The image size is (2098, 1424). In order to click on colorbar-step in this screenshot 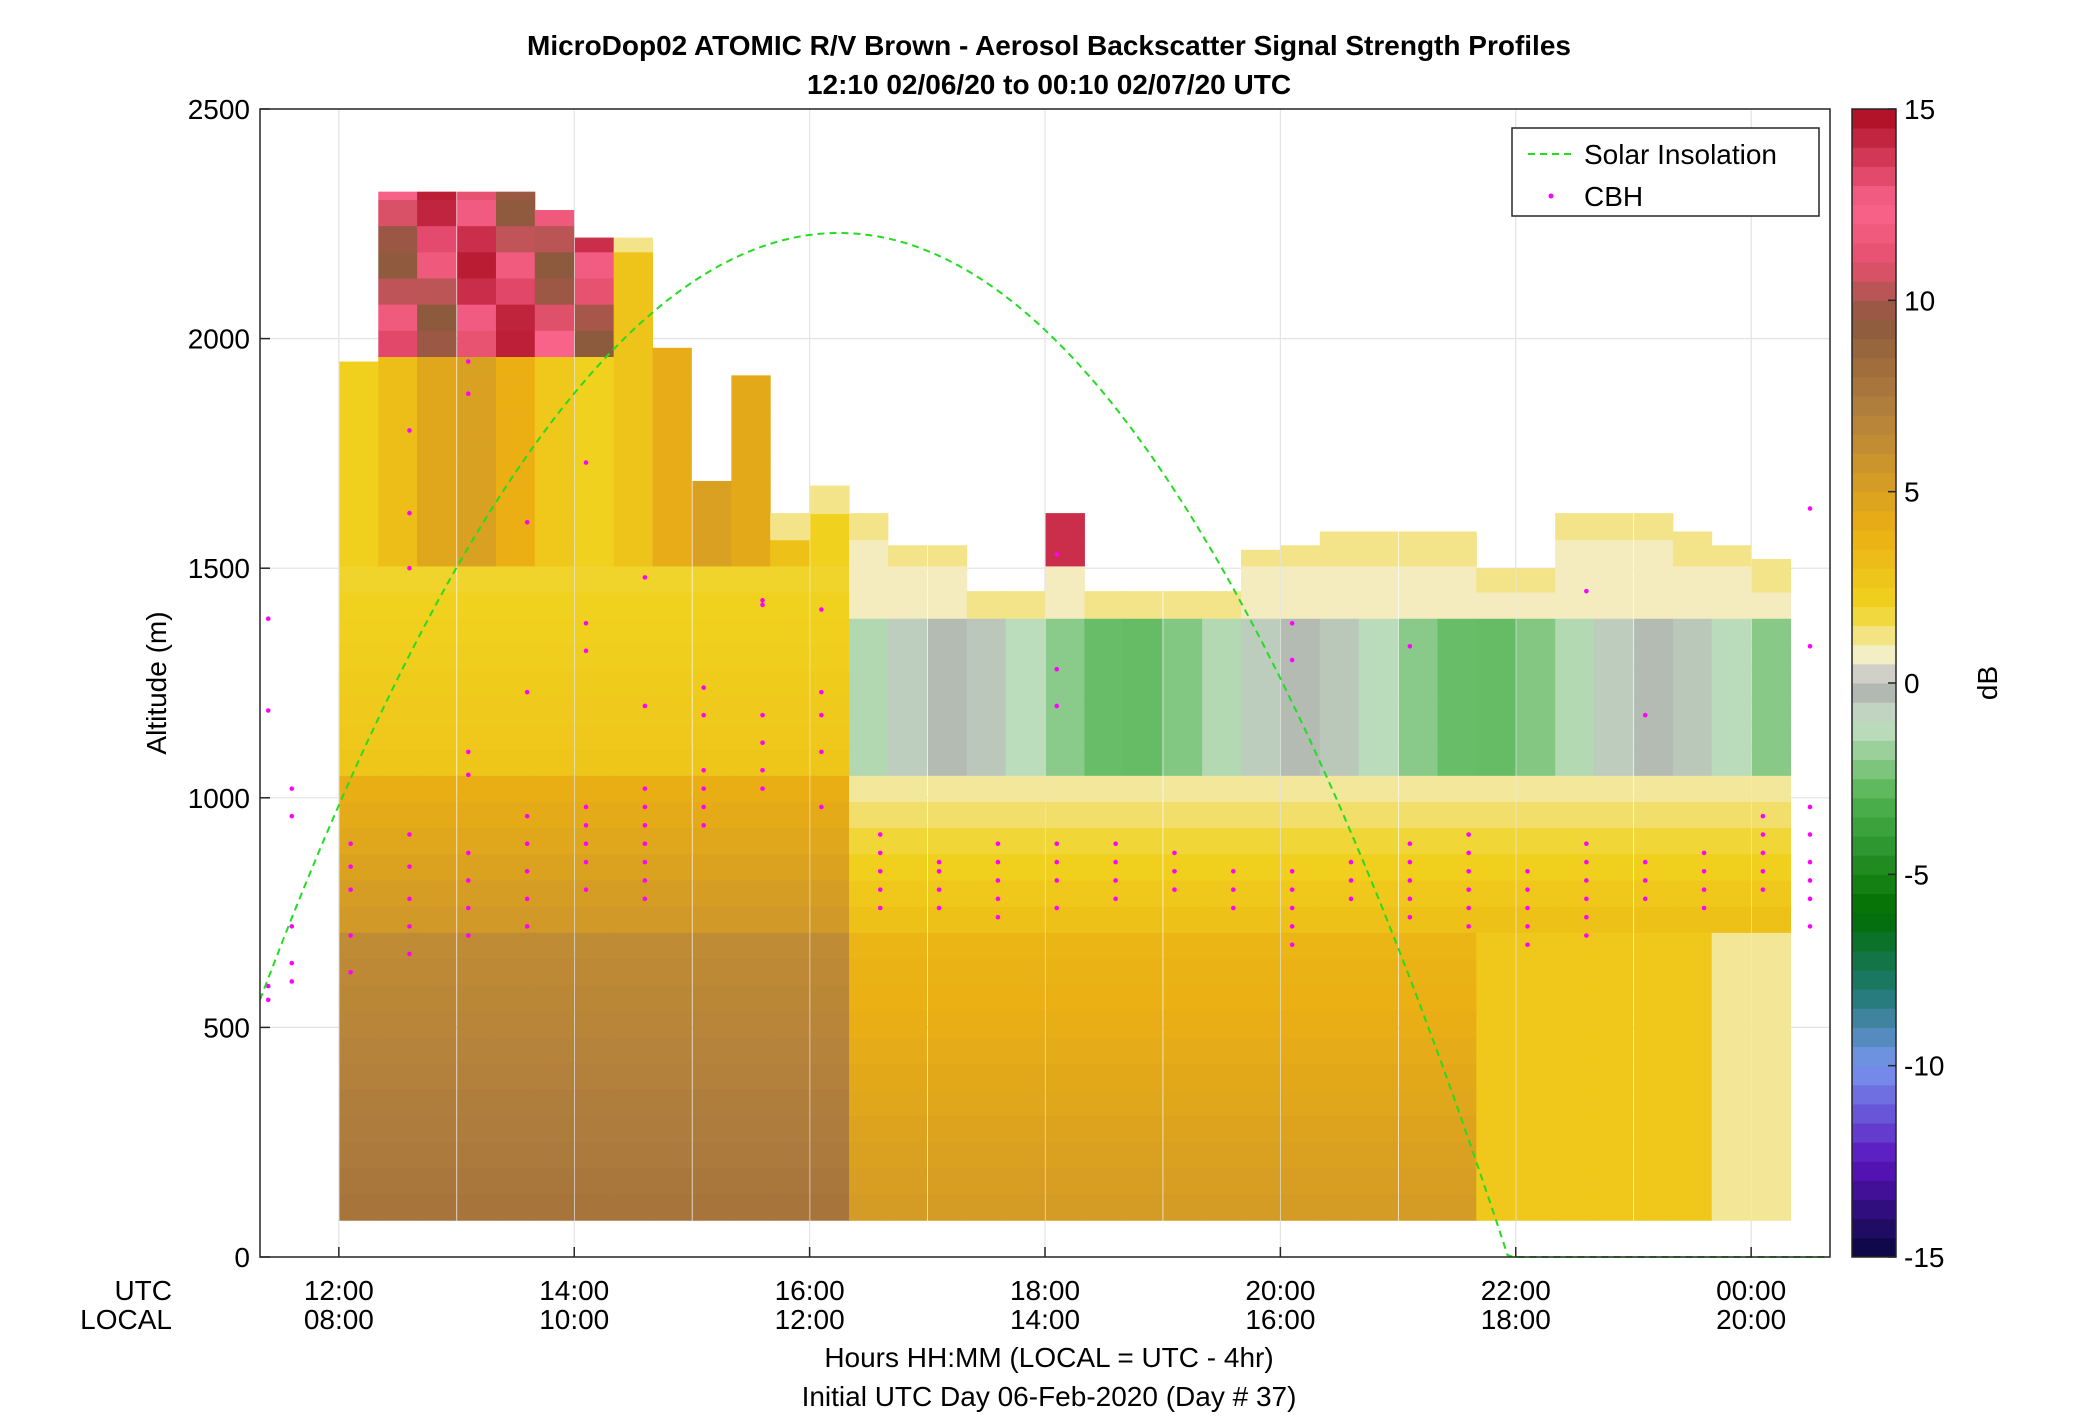, I will do `click(1874, 865)`.